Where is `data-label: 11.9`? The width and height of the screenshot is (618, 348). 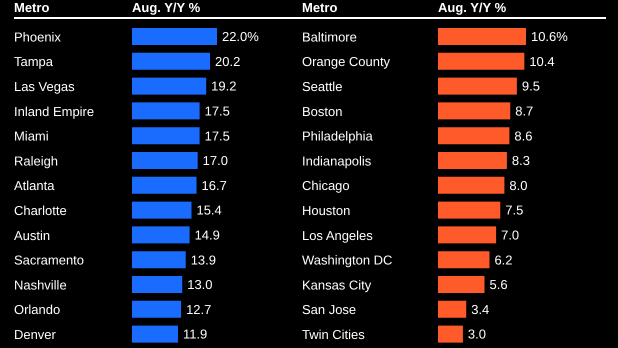 data-label: 11.9 is located at coordinates (195, 334).